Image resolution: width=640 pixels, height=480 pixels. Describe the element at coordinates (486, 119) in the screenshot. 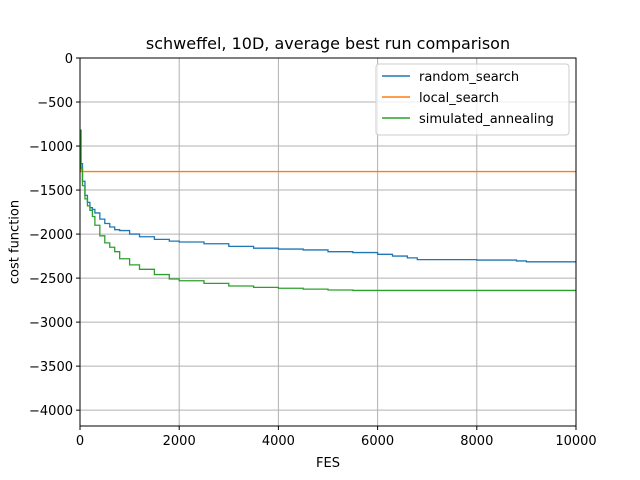

I see `legend-label: simulated_annealing` at that location.